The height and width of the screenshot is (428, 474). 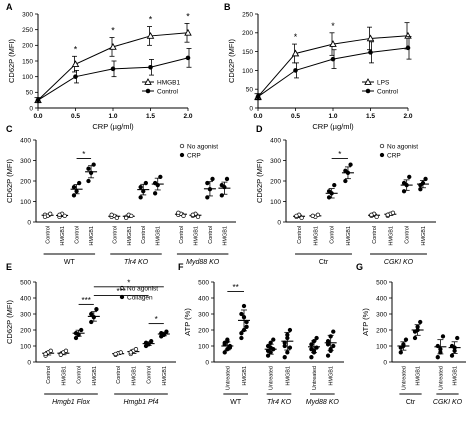 What do you see at coordinates (250, 90) in the screenshot?
I see `y-tick-label: 50` at bounding box center [250, 90].